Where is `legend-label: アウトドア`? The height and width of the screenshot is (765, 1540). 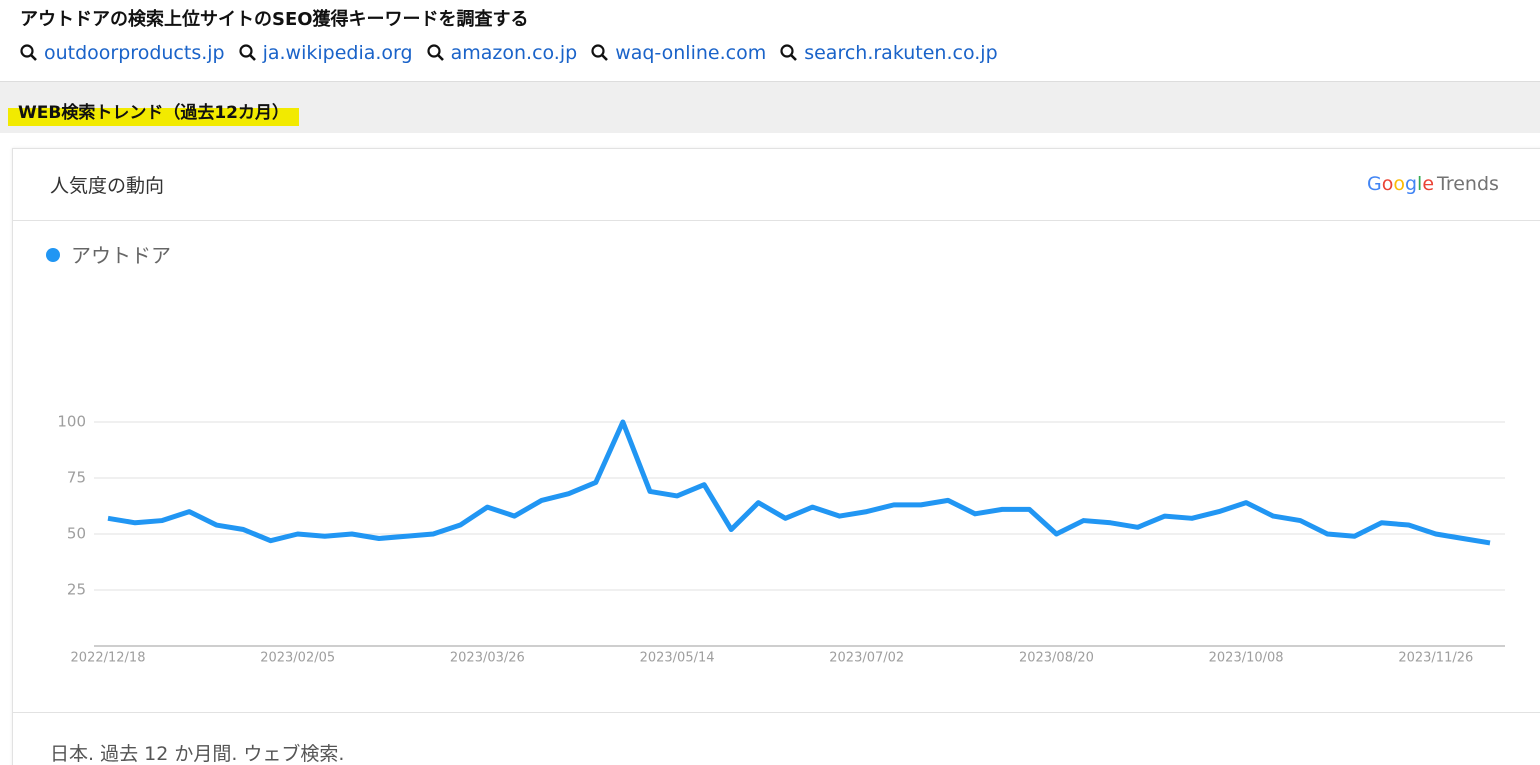
legend-label: アウトドア is located at coordinates (121, 256).